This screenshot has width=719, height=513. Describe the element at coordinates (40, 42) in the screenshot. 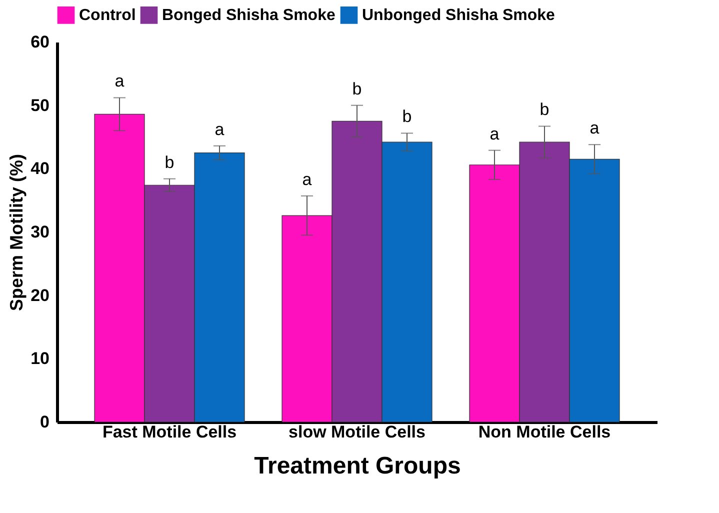

I see `y-tick-label: 60` at that location.